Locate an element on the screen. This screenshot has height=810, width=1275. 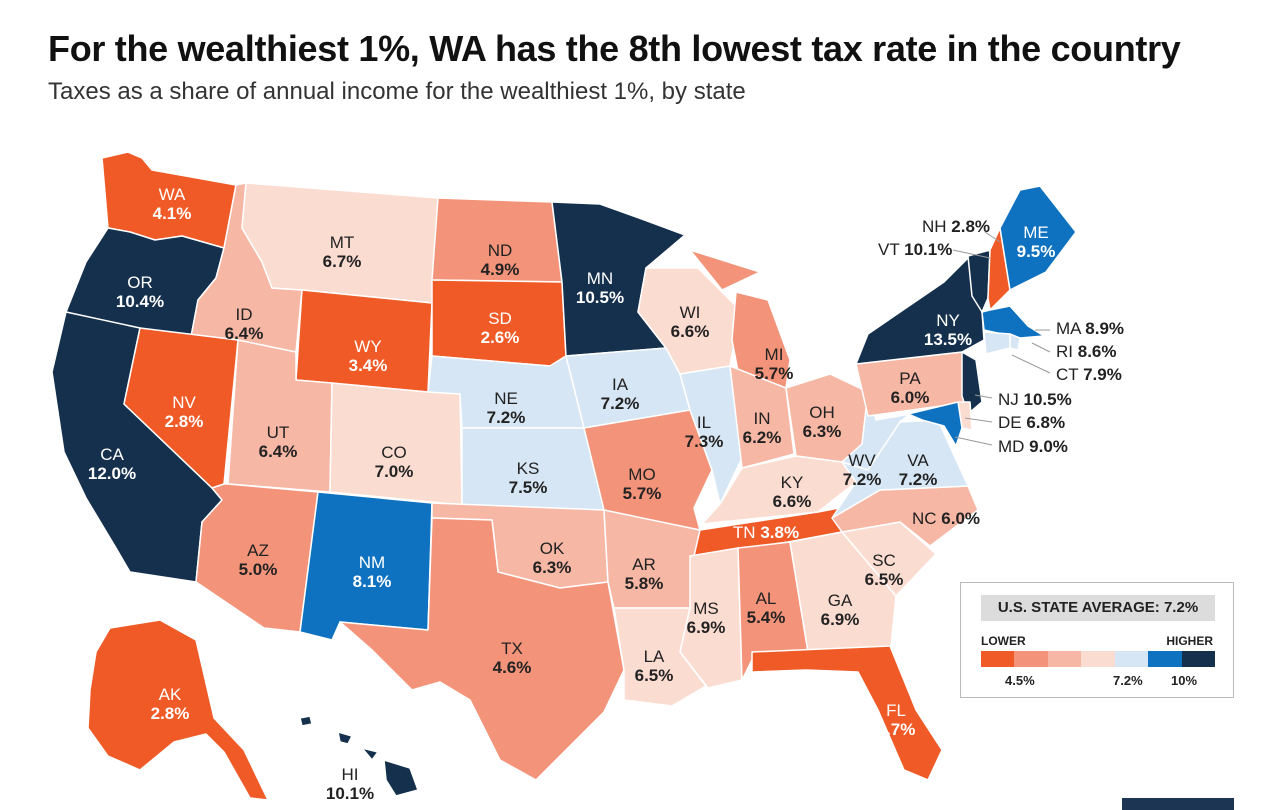
state-value-ar: 5.8% is located at coordinates (644, 583).